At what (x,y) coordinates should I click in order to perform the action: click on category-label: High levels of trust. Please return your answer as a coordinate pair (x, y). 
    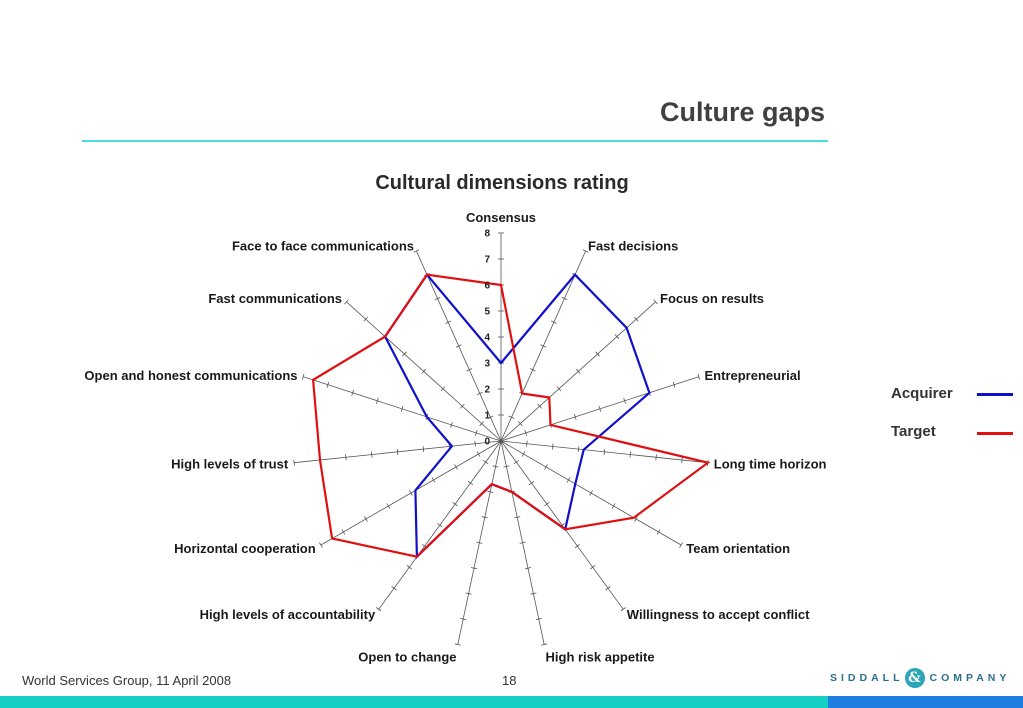
    Looking at the image, I should click on (230, 463).